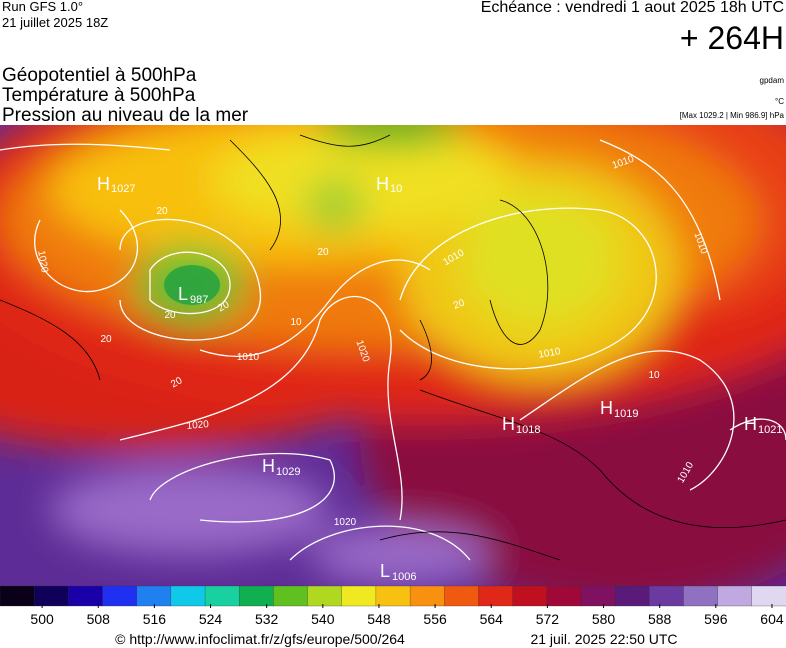  Describe the element at coordinates (123, 189) in the screenshot. I see `center-value: 1027` at that location.